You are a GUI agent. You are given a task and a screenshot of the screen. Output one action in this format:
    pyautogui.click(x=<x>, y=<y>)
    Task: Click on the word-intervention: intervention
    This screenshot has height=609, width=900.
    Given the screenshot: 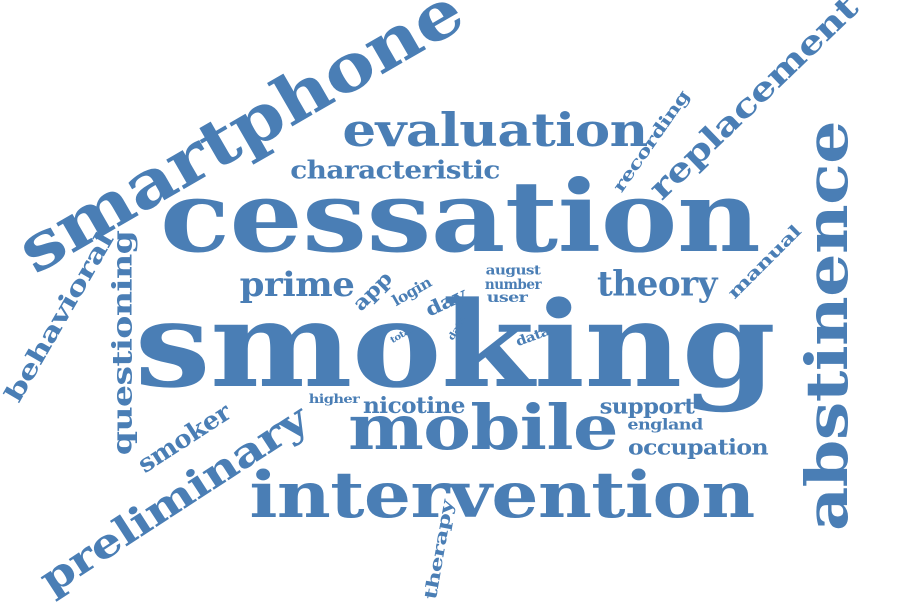 What is the action you would take?
    pyautogui.click(x=502, y=495)
    